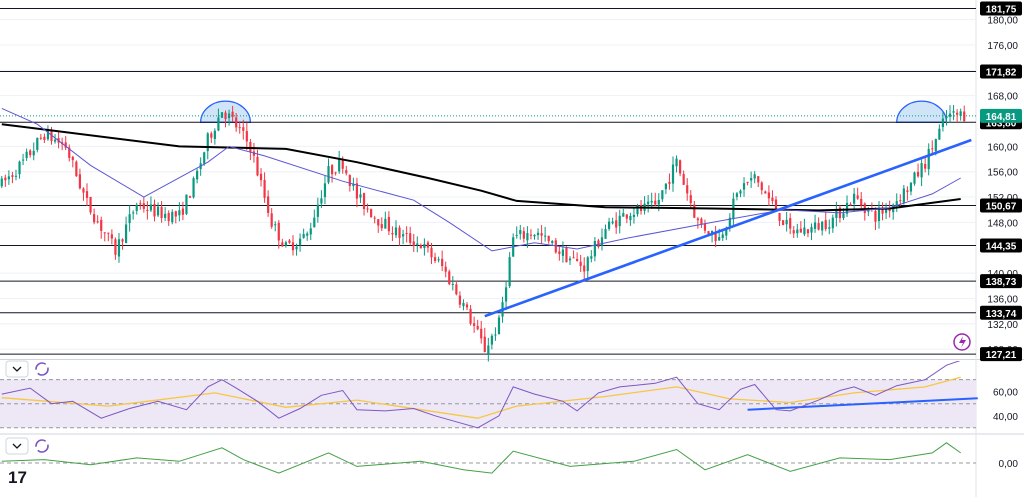  Describe the element at coordinates (481, 458) in the screenshot. I see `oscillator-line` at that location.